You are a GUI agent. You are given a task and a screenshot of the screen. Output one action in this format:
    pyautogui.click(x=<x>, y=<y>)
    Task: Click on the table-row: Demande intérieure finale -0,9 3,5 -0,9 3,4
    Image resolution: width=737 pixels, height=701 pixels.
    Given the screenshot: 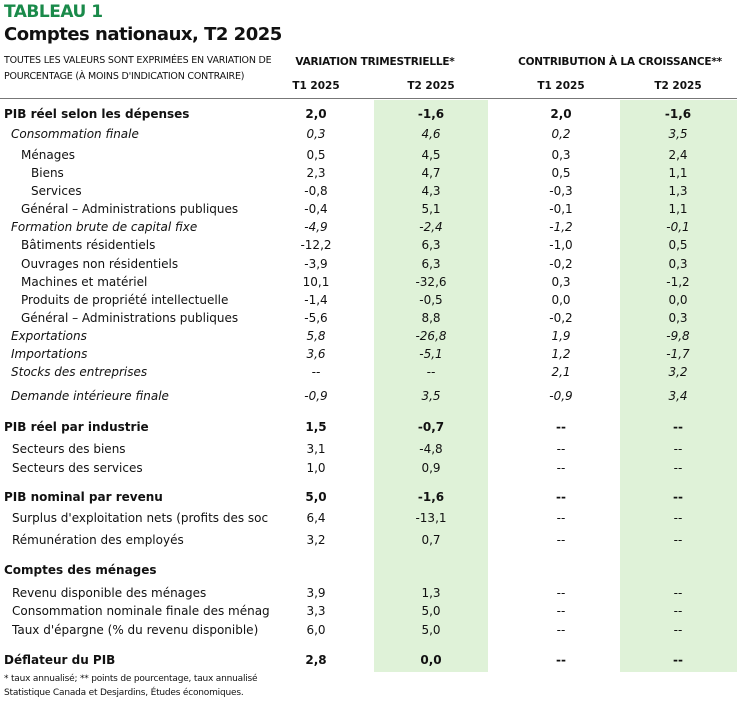 What is the action you would take?
    pyautogui.click(x=368, y=396)
    